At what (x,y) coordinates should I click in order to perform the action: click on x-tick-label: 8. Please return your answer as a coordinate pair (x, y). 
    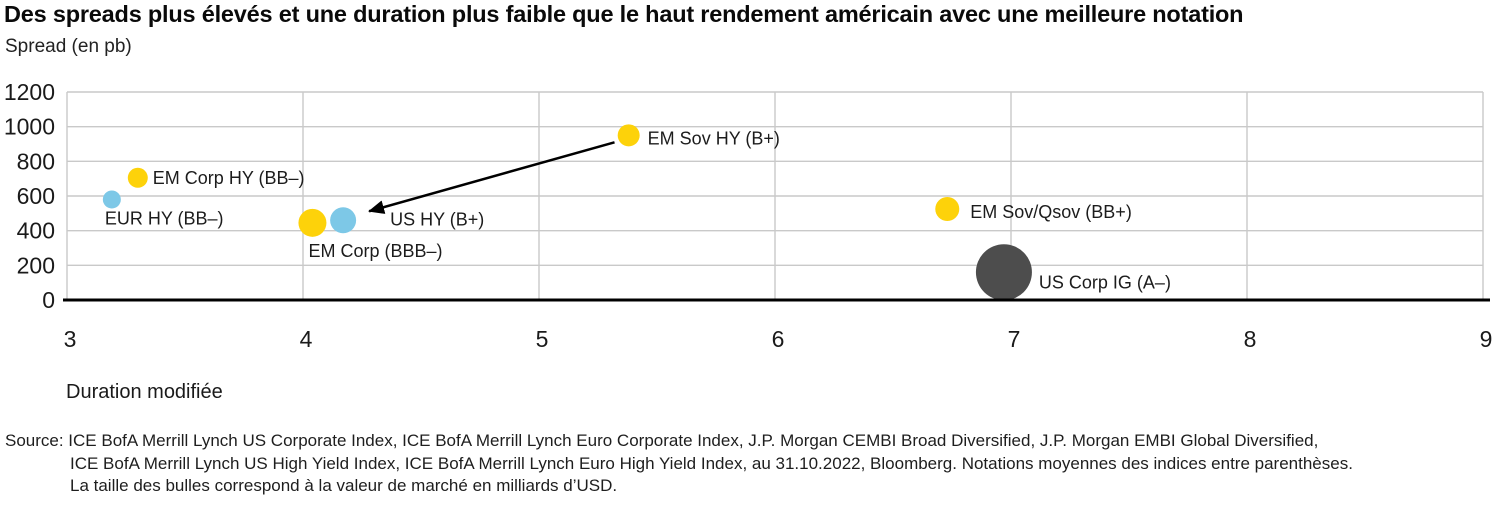
    Looking at the image, I should click on (1250, 339).